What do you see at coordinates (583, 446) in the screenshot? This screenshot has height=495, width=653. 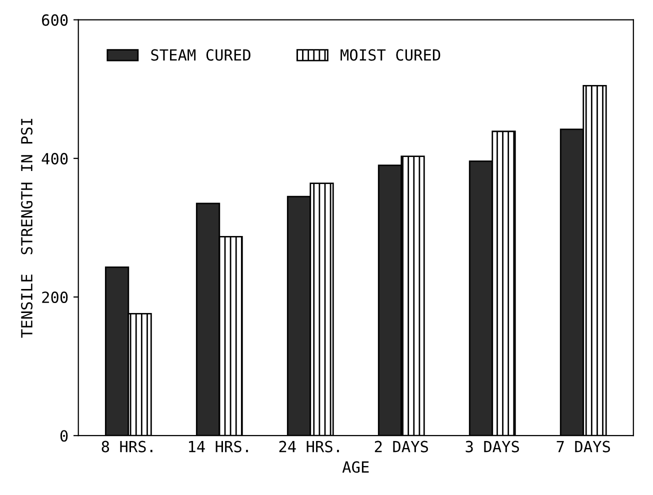 I see `x-tick-label: 7 DAYS` at bounding box center [583, 446].